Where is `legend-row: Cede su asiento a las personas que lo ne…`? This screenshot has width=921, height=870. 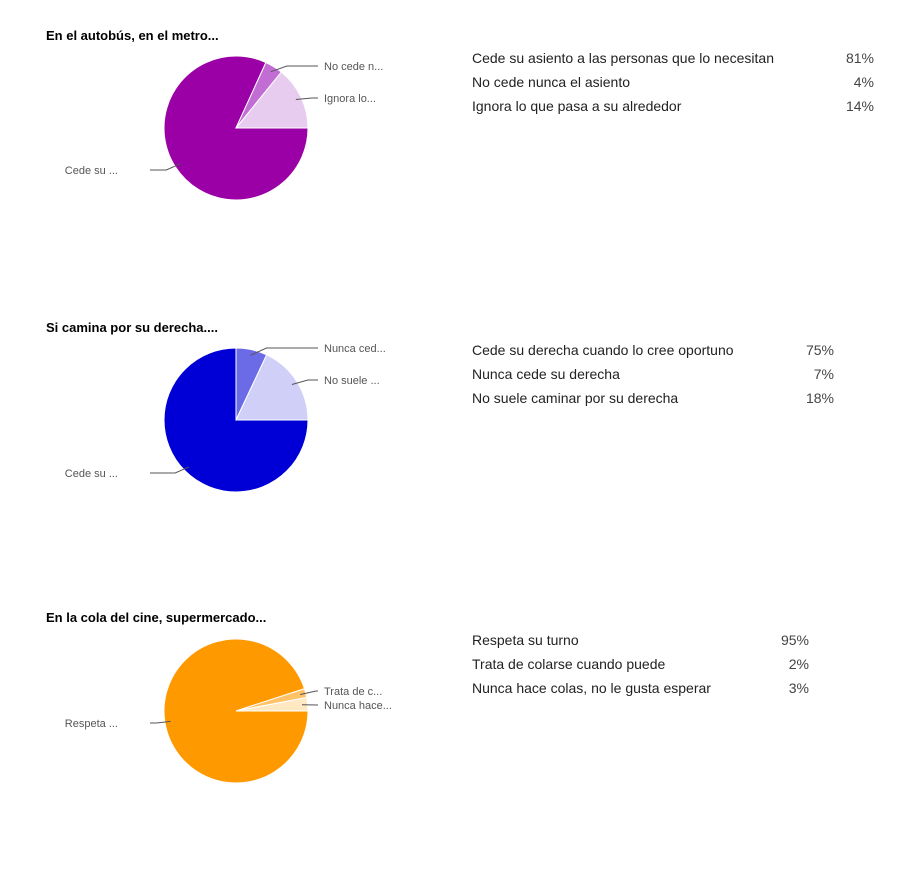 legend-row: Cede su asiento a las personas que lo ne… is located at coordinates (673, 58).